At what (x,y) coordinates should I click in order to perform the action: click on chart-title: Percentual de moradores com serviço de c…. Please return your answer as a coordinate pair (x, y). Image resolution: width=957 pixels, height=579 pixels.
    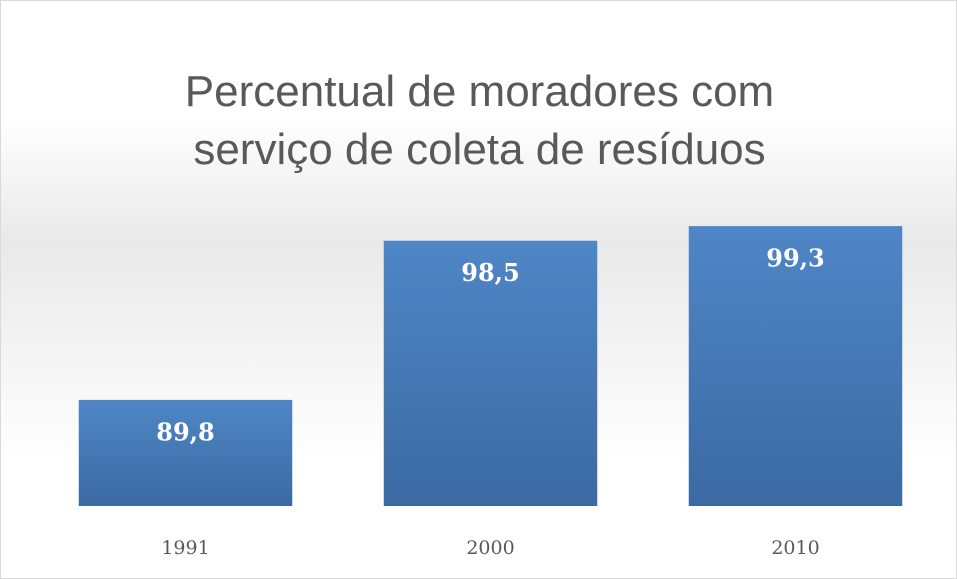
    Looking at the image, I should click on (479, 120).